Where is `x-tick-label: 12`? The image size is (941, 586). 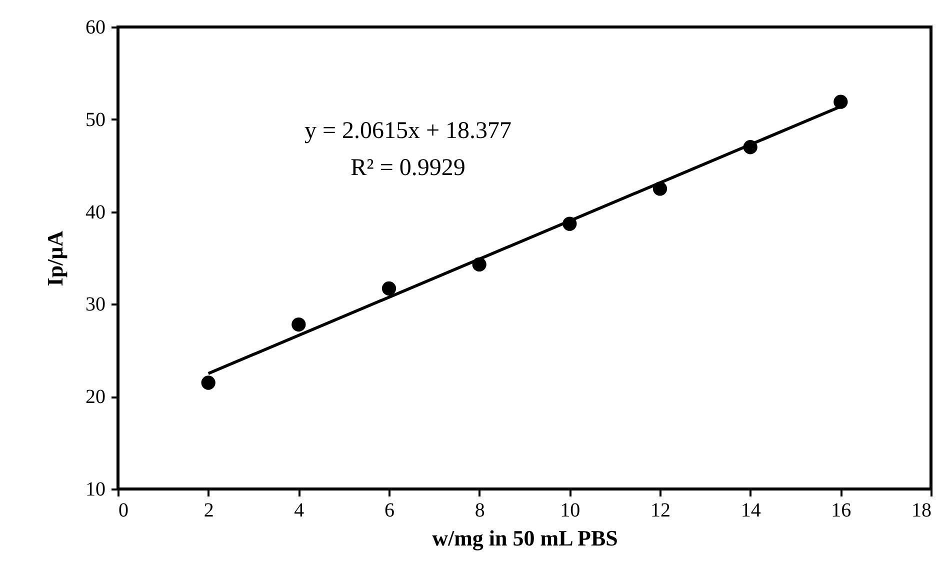 x-tick-label: 12 is located at coordinates (660, 511).